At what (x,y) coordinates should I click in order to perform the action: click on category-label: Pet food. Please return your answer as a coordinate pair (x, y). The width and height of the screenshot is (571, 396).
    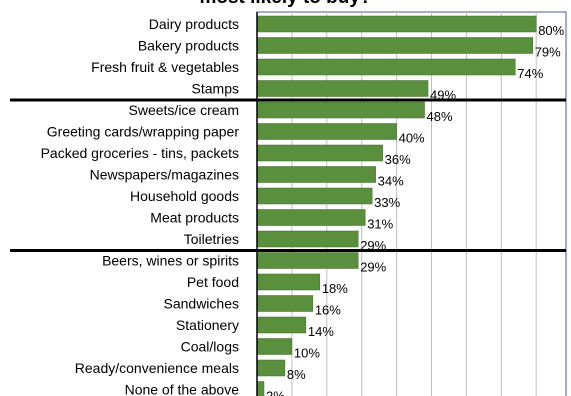
    Looking at the image, I should click on (213, 282).